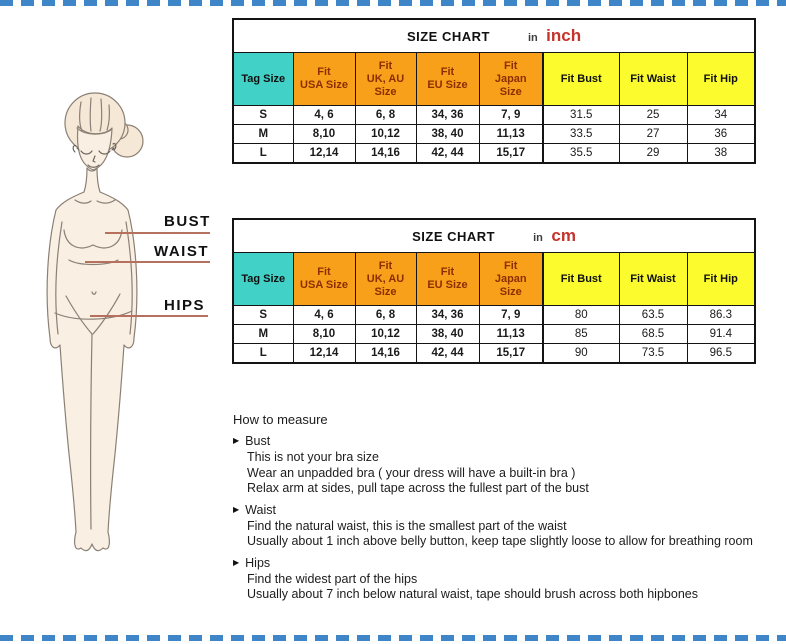 Image resolution: width=786 pixels, height=644 pixels. Describe the element at coordinates (313, 457) in the screenshot. I see `instruction-line: This is not your bra size` at that location.